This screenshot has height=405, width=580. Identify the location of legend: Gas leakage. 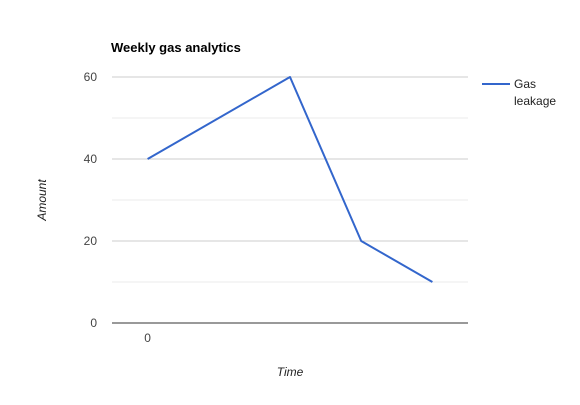
(519, 92).